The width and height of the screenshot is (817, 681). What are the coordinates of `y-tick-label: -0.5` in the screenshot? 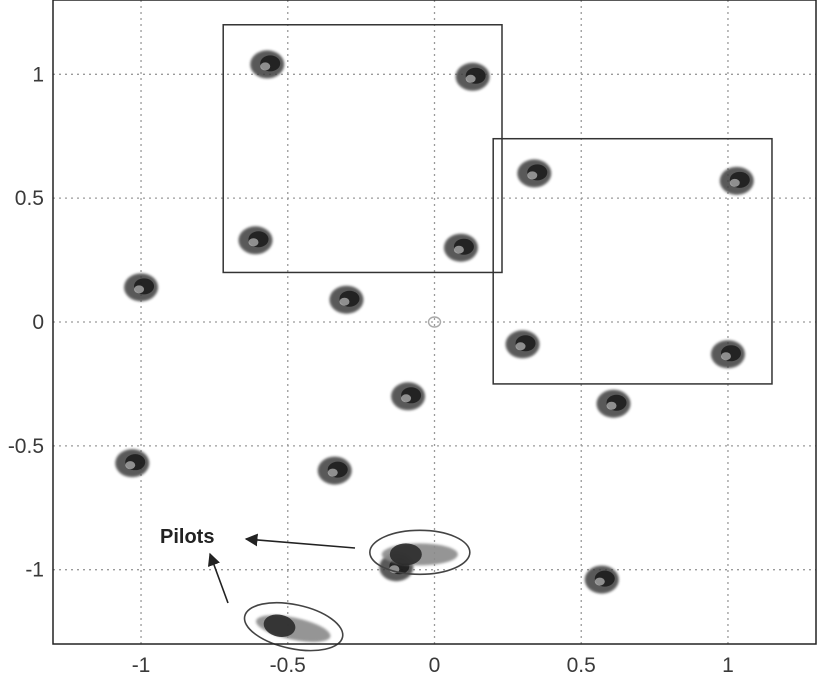 It's located at (26, 446).